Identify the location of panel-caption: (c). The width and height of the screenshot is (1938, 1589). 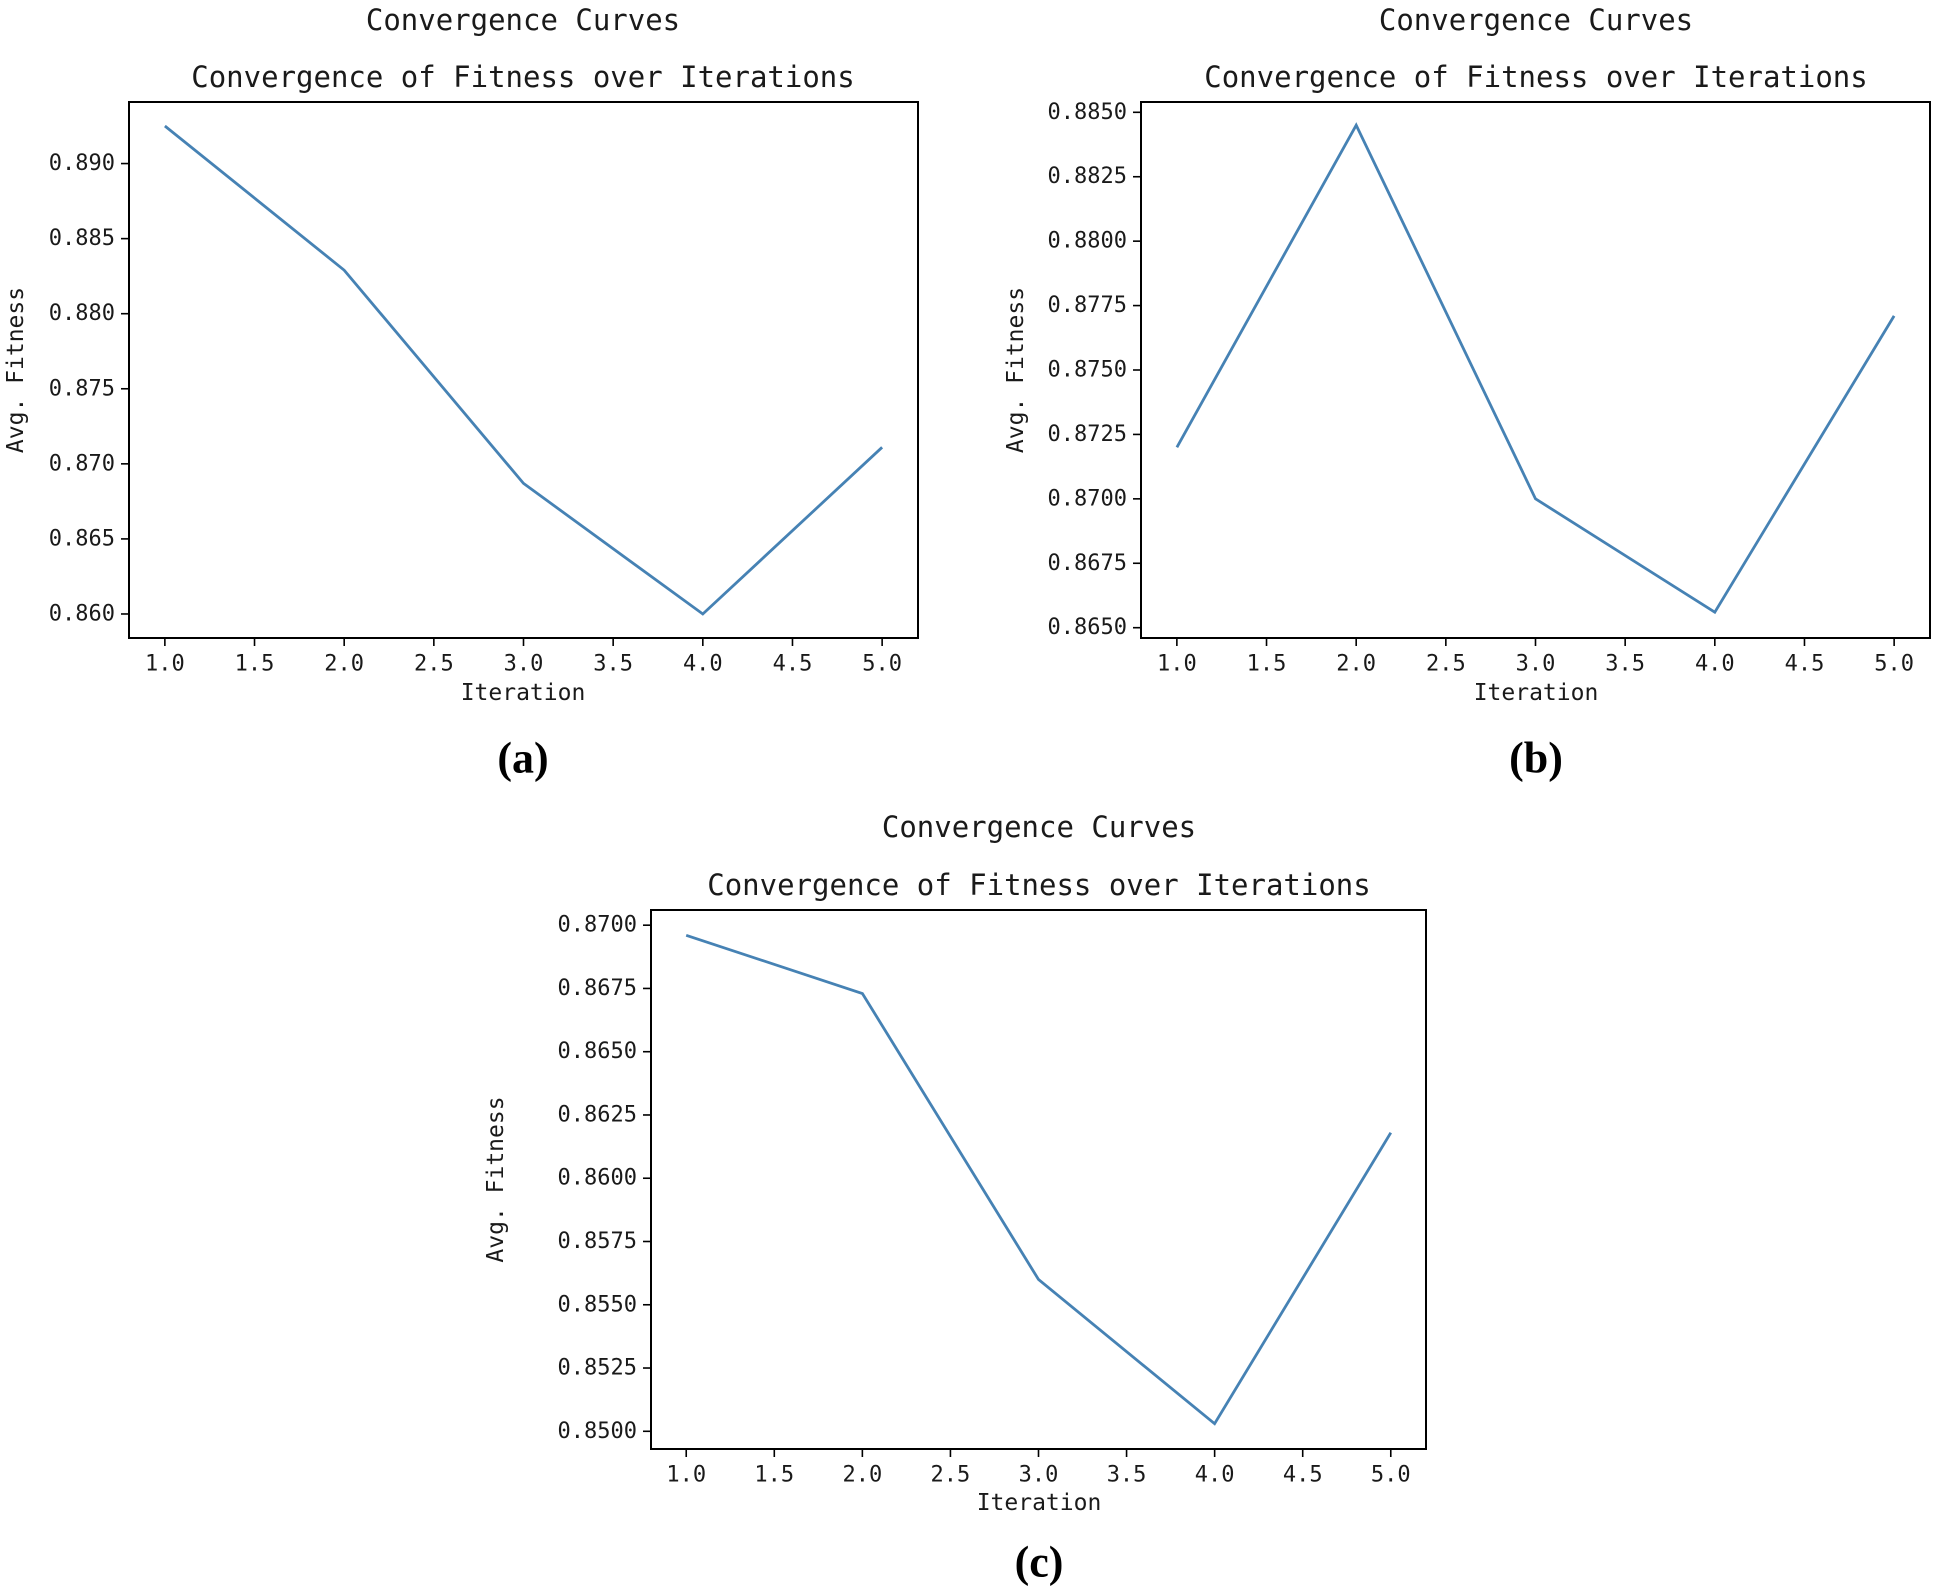
(1039, 1562).